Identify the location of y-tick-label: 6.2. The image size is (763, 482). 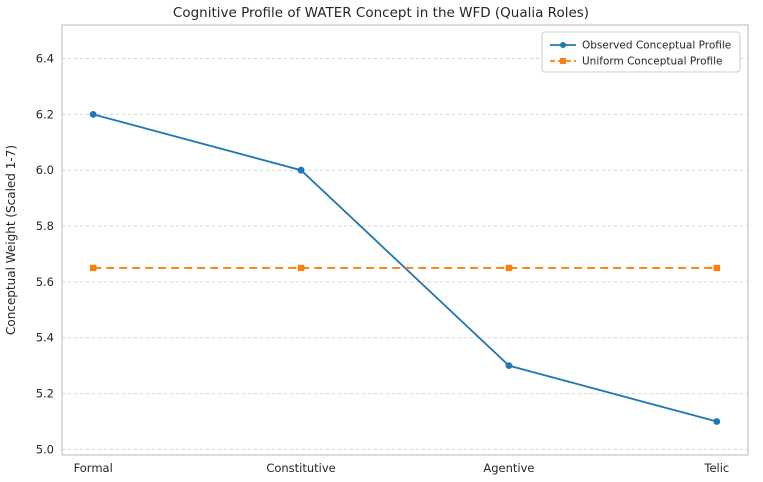
(45, 114).